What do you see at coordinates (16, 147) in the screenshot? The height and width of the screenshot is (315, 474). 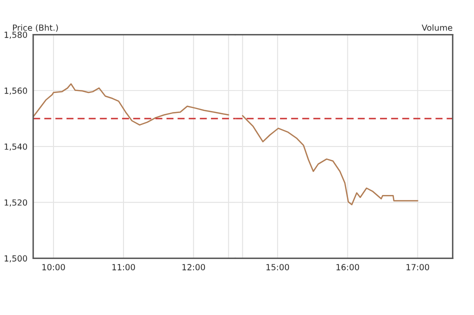 I see `y-tick-label: 1,540` at bounding box center [16, 147].